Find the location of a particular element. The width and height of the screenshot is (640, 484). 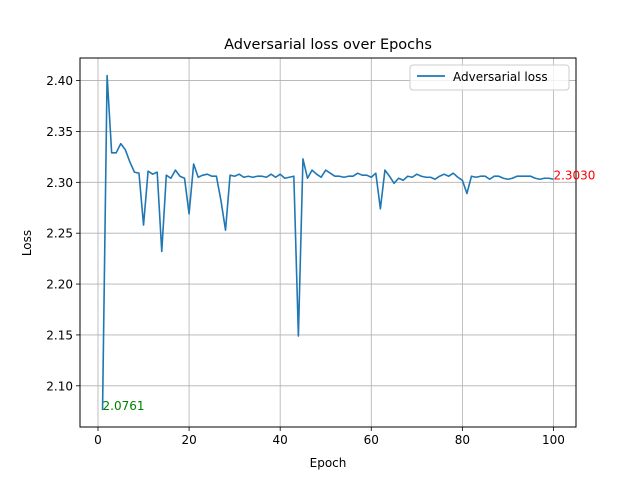

x-axis-label: Epoch is located at coordinates (328, 463).